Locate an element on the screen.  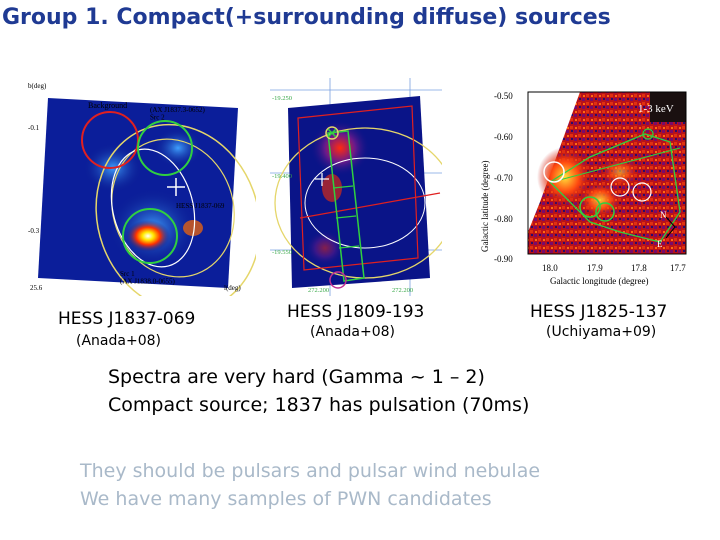
j1809-tick-low: -19.550 is located at coordinates (282, 252).